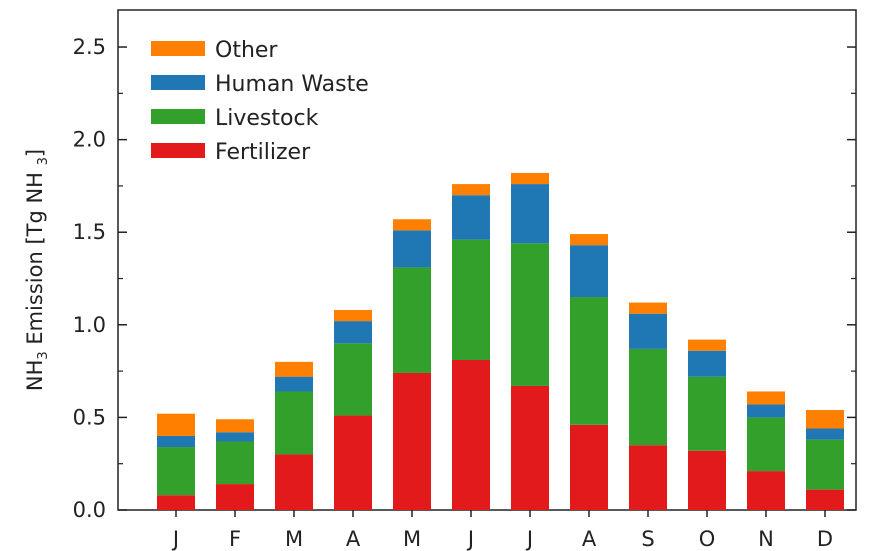 The height and width of the screenshot is (551, 886). What do you see at coordinates (89, 47) in the screenshot?
I see `y-tick-label: 2.5` at bounding box center [89, 47].